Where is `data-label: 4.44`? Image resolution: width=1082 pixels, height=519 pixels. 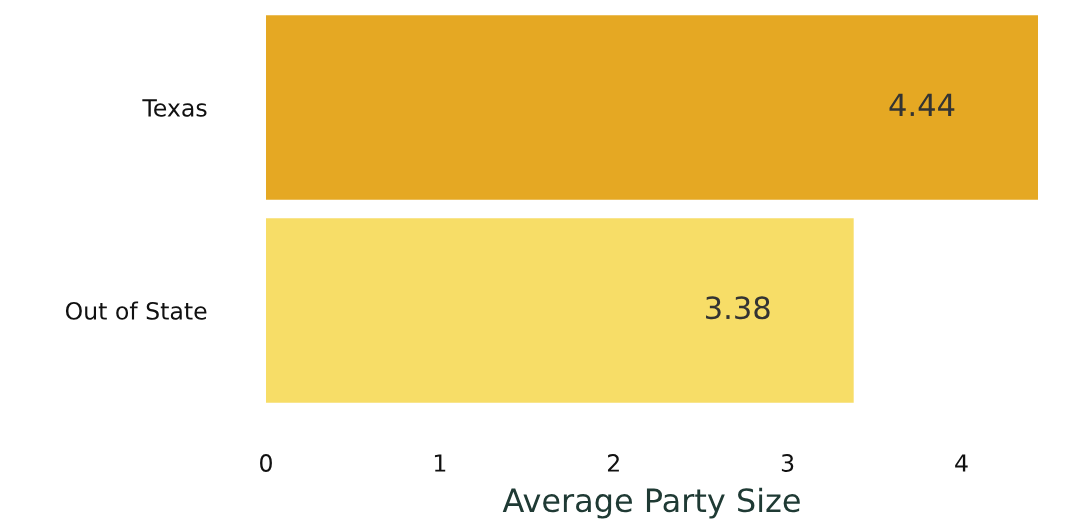 data-label: 4.44 is located at coordinates (922, 104).